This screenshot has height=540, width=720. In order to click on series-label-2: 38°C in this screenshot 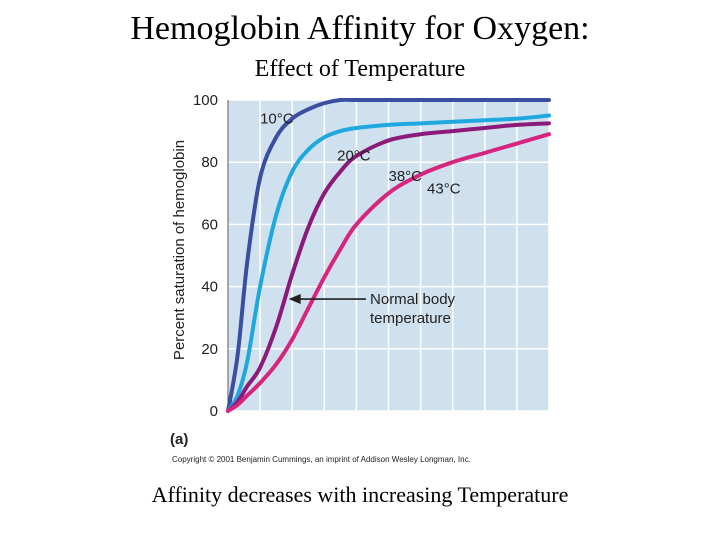, I will do `click(406, 176)`.